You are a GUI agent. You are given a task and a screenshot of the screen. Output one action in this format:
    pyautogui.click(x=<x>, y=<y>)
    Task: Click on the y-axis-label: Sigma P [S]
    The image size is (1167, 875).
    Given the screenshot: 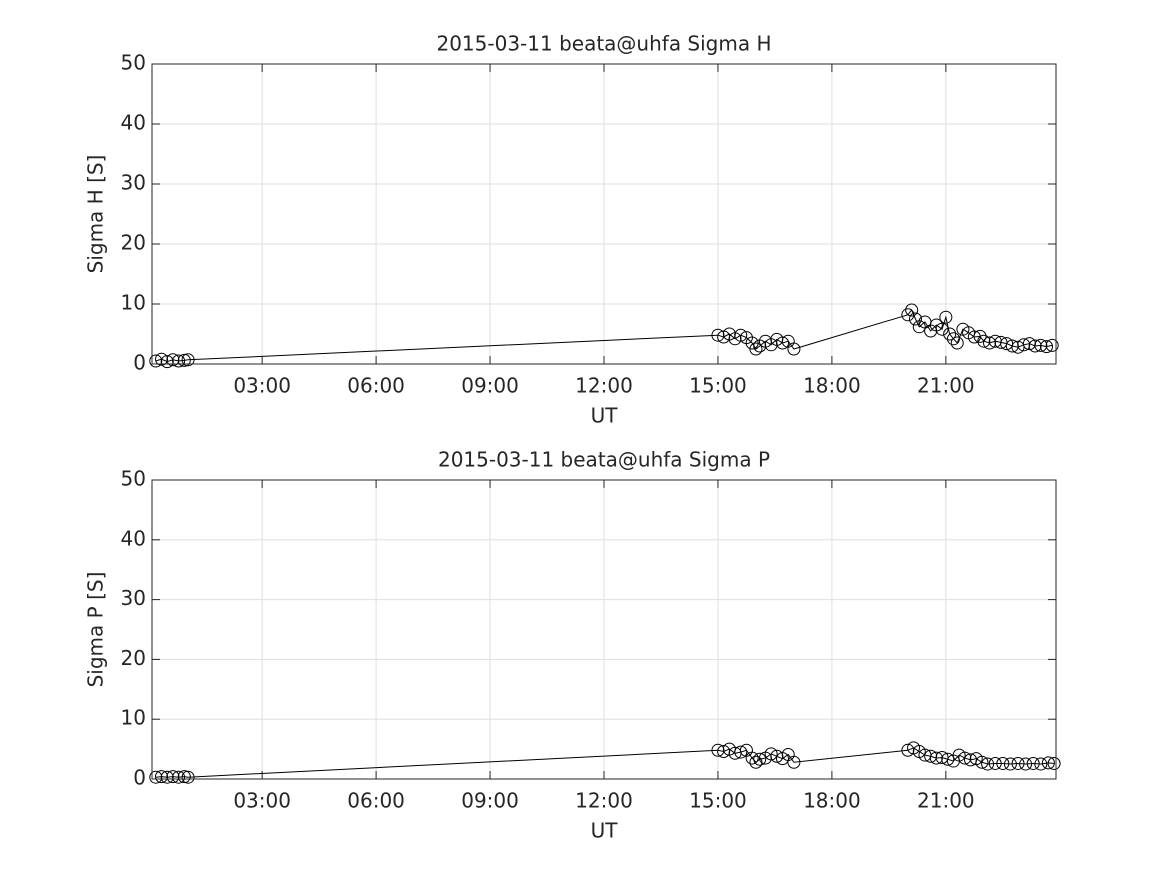 What is the action you would take?
    pyautogui.click(x=96, y=630)
    